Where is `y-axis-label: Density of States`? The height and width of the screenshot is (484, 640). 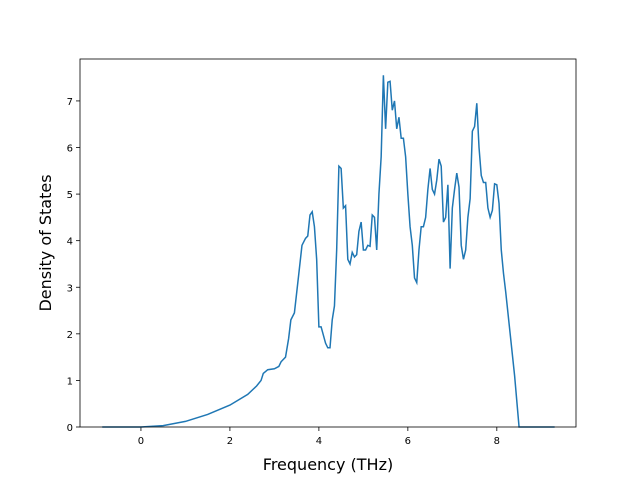
y-axis-label: Density of States is located at coordinates (45, 242).